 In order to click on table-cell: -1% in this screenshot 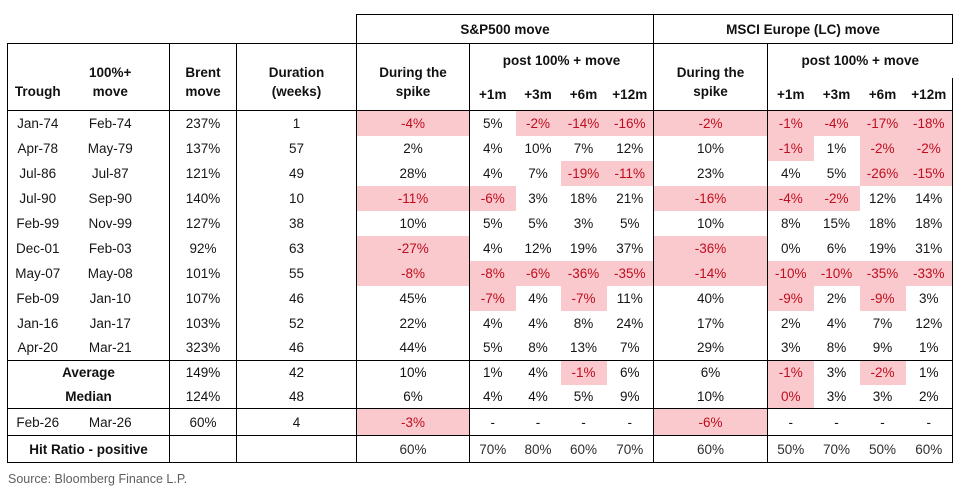, I will do `click(583, 372)`.